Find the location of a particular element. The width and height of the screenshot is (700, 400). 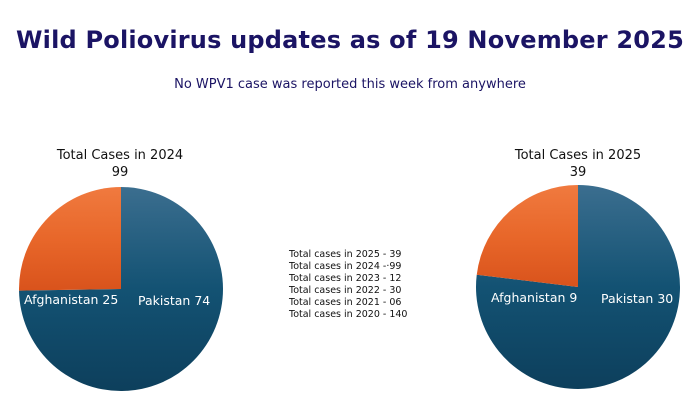

totals-list-item: Total cases in 2025 - 39 is located at coordinates (345, 254).